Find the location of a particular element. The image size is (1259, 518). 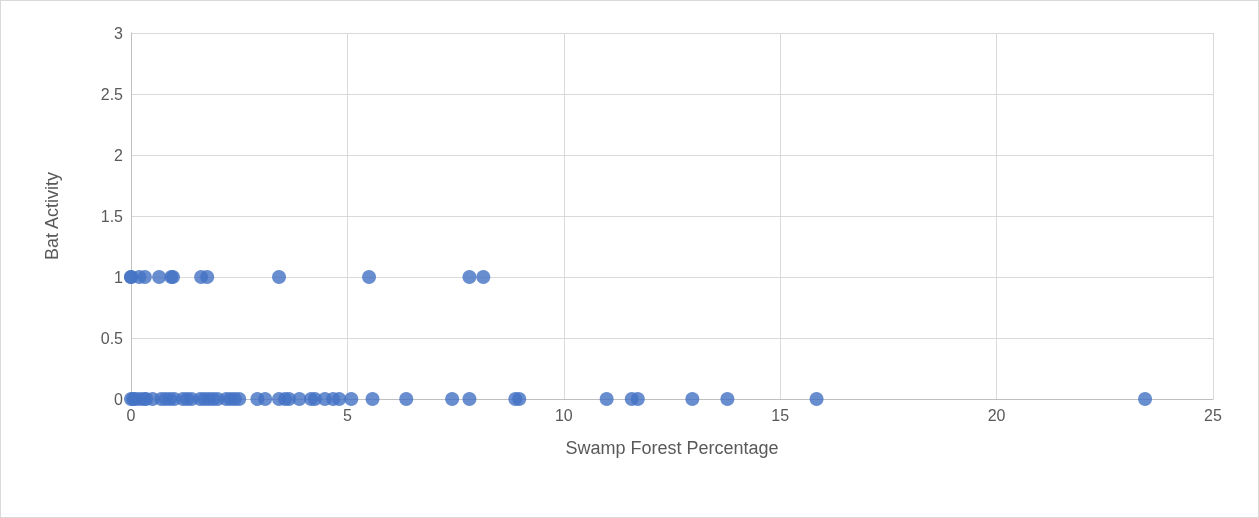

x-tick-label: 20 is located at coordinates (996, 415).